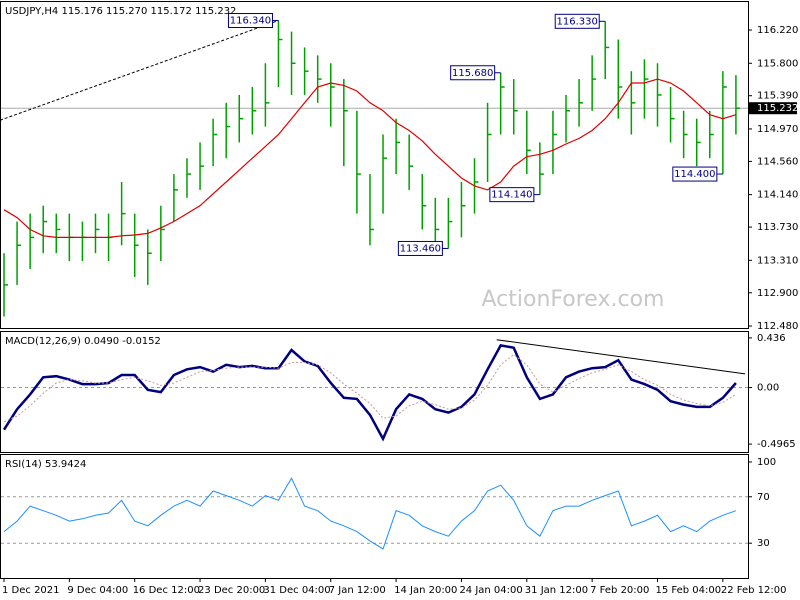  Describe the element at coordinates (97, 590) in the screenshot. I see `x-tick-label: 9 Dec 04:00` at that location.